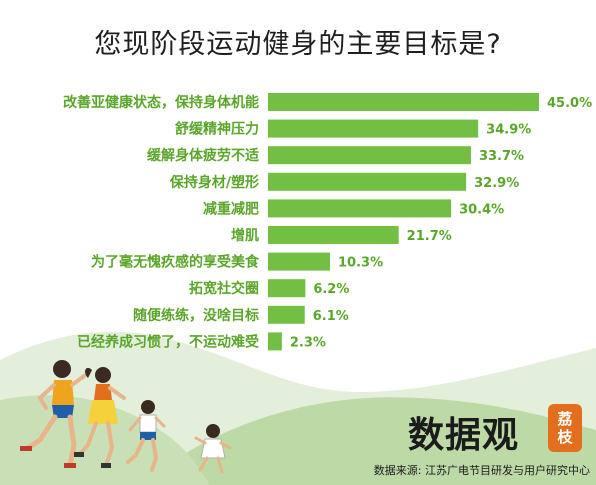 The height and width of the screenshot is (485, 596). I want to click on runner-girl, so click(213, 449).